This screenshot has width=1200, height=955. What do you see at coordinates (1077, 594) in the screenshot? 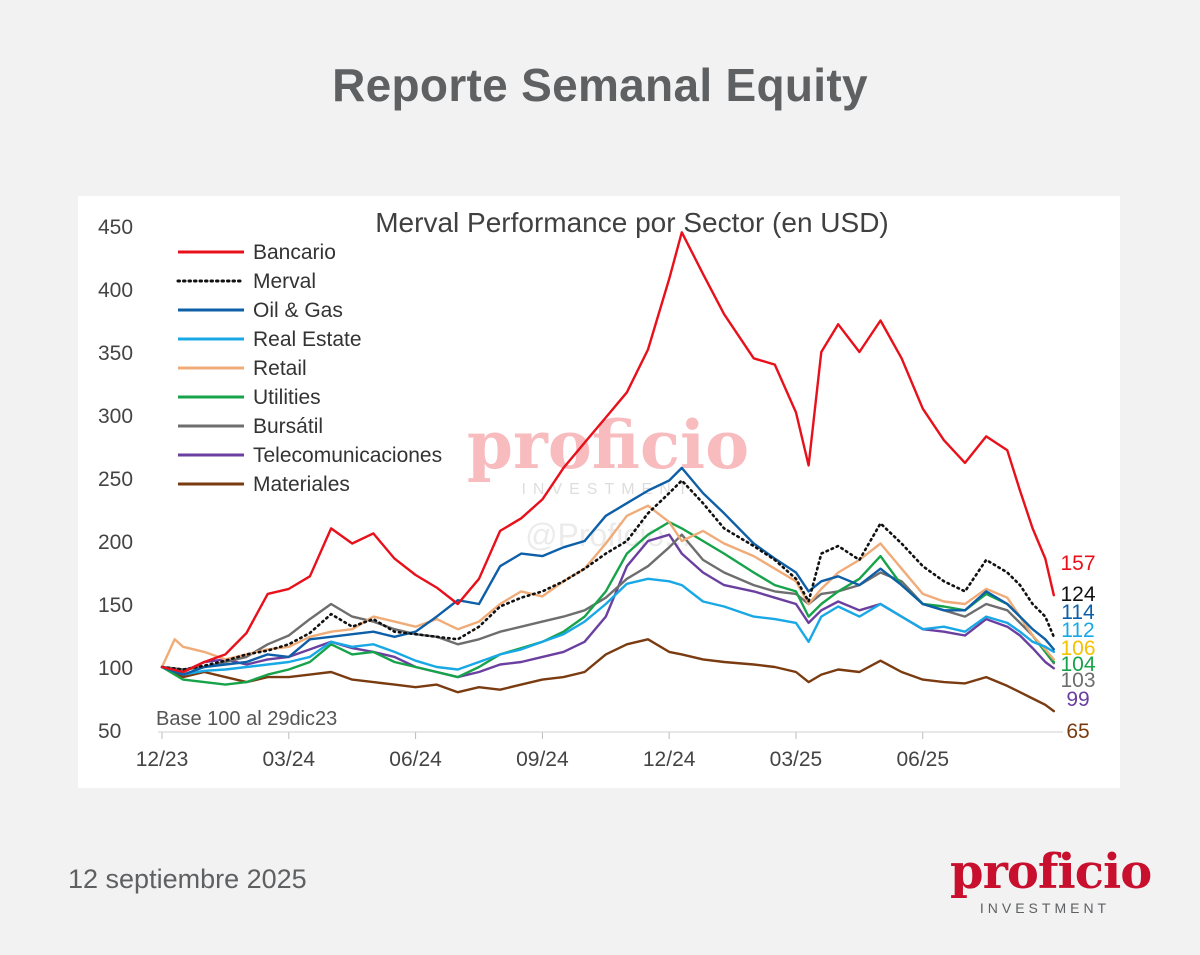
I see `end-value-label: 124` at bounding box center [1077, 594].